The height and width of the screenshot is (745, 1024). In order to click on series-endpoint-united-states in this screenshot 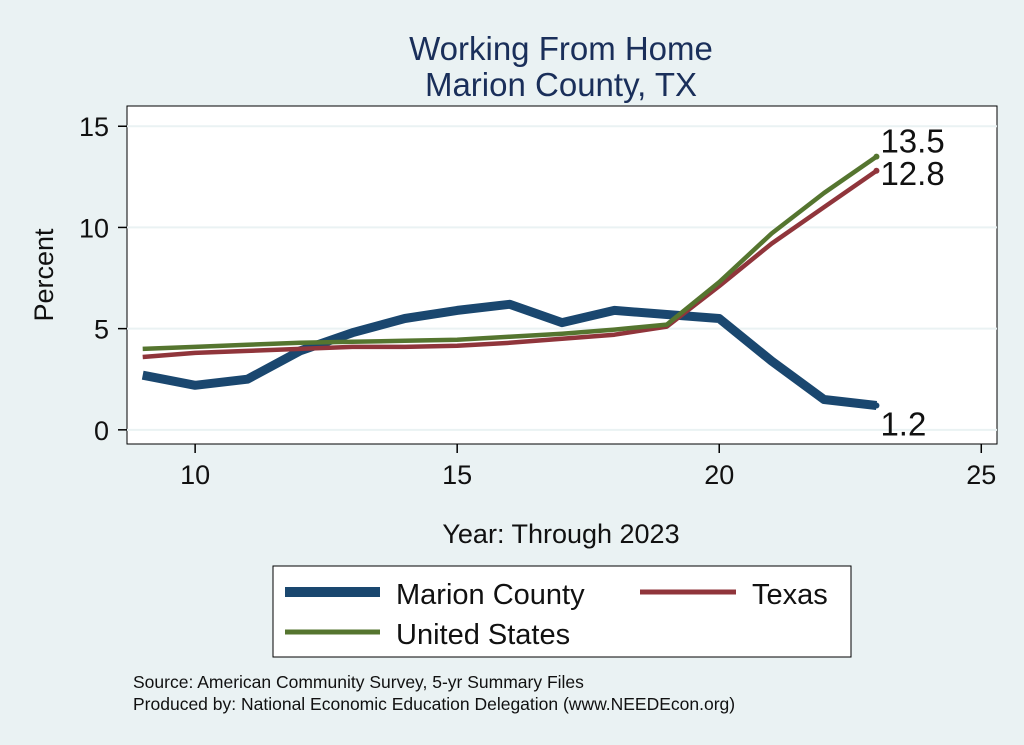, I will do `click(876, 156)`.